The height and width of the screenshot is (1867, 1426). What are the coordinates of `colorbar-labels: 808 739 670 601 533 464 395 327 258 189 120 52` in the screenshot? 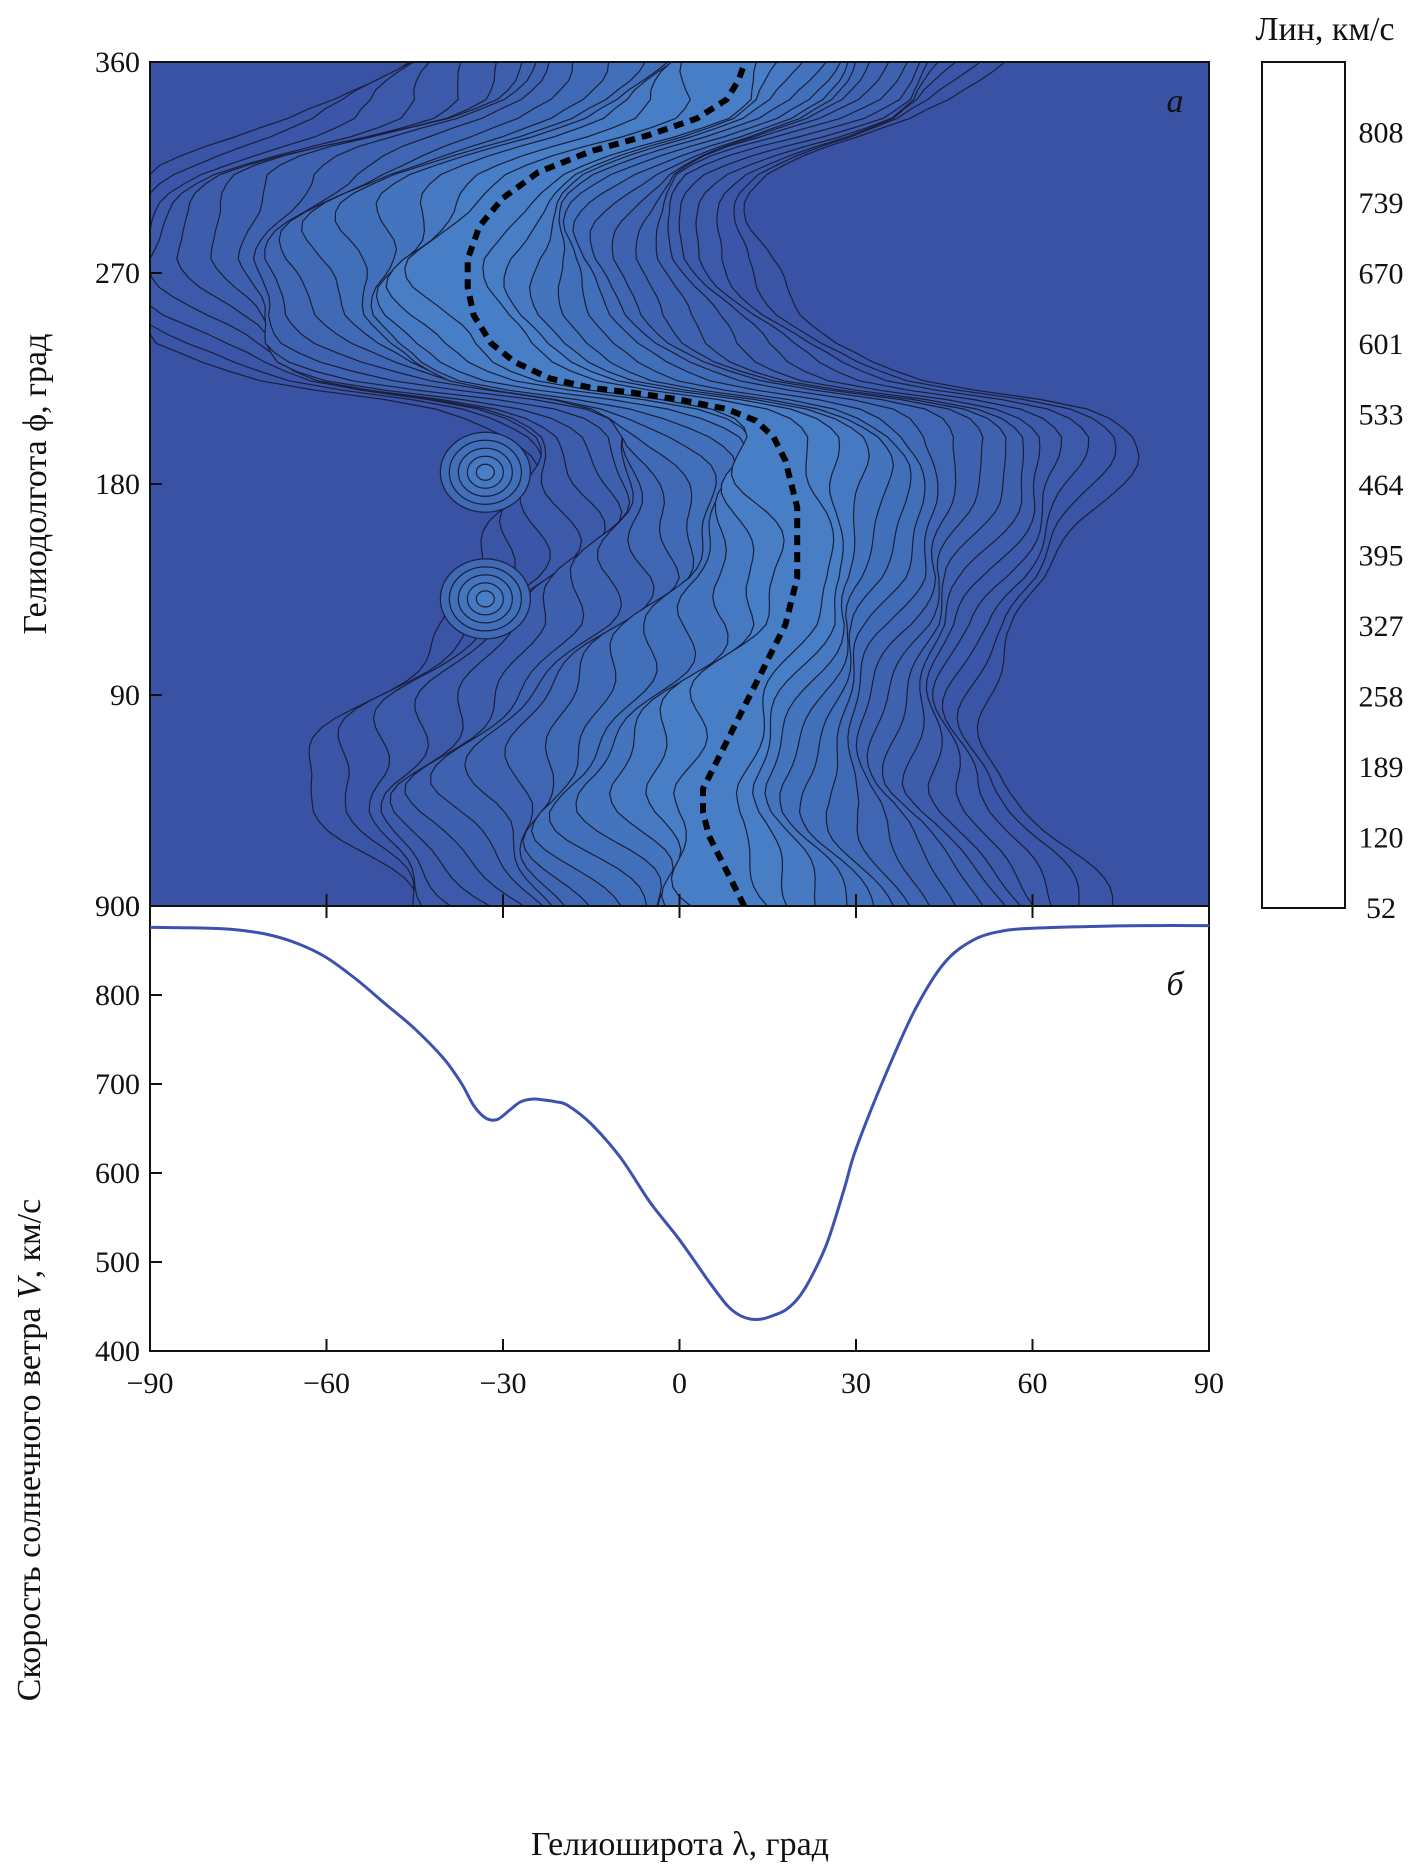 It's located at (1381, 521).